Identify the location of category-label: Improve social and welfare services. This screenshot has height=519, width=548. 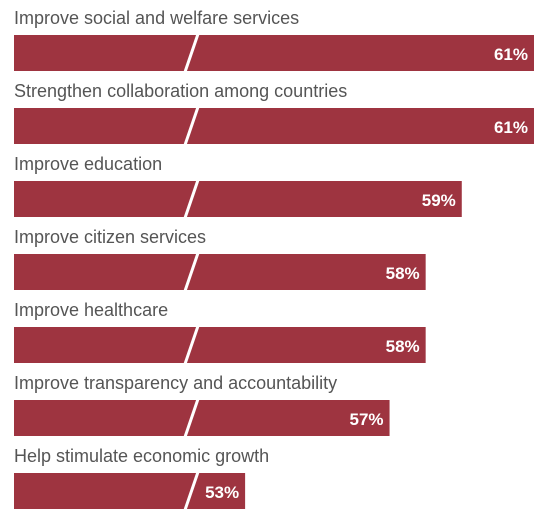
(156, 18).